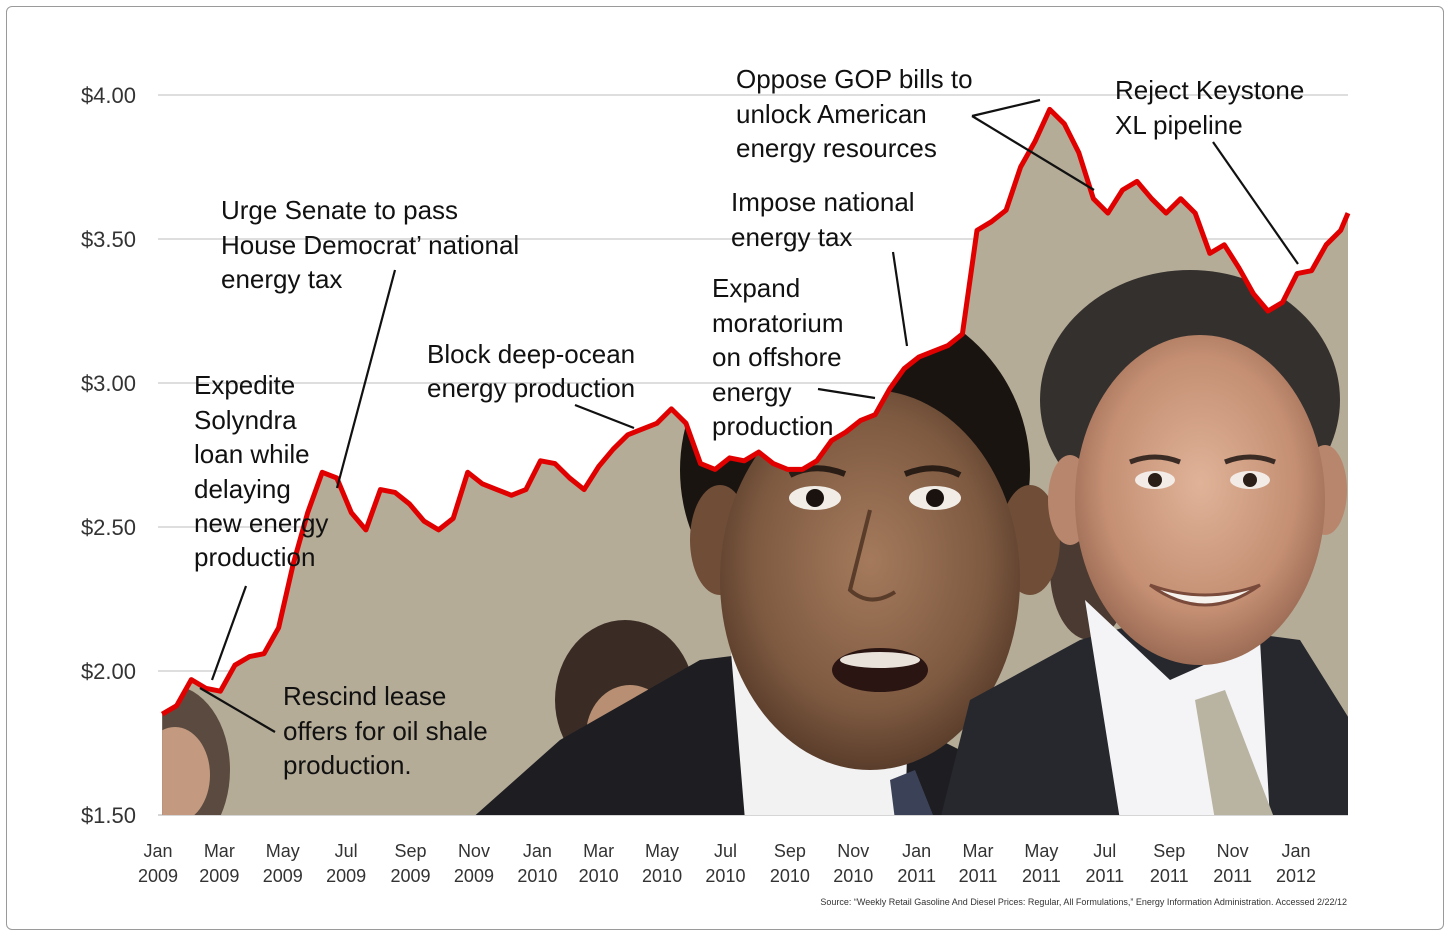 The width and height of the screenshot is (1450, 936). Describe the element at coordinates (370, 245) in the screenshot. I see `annotation-line: House Democrat’ national` at that location.